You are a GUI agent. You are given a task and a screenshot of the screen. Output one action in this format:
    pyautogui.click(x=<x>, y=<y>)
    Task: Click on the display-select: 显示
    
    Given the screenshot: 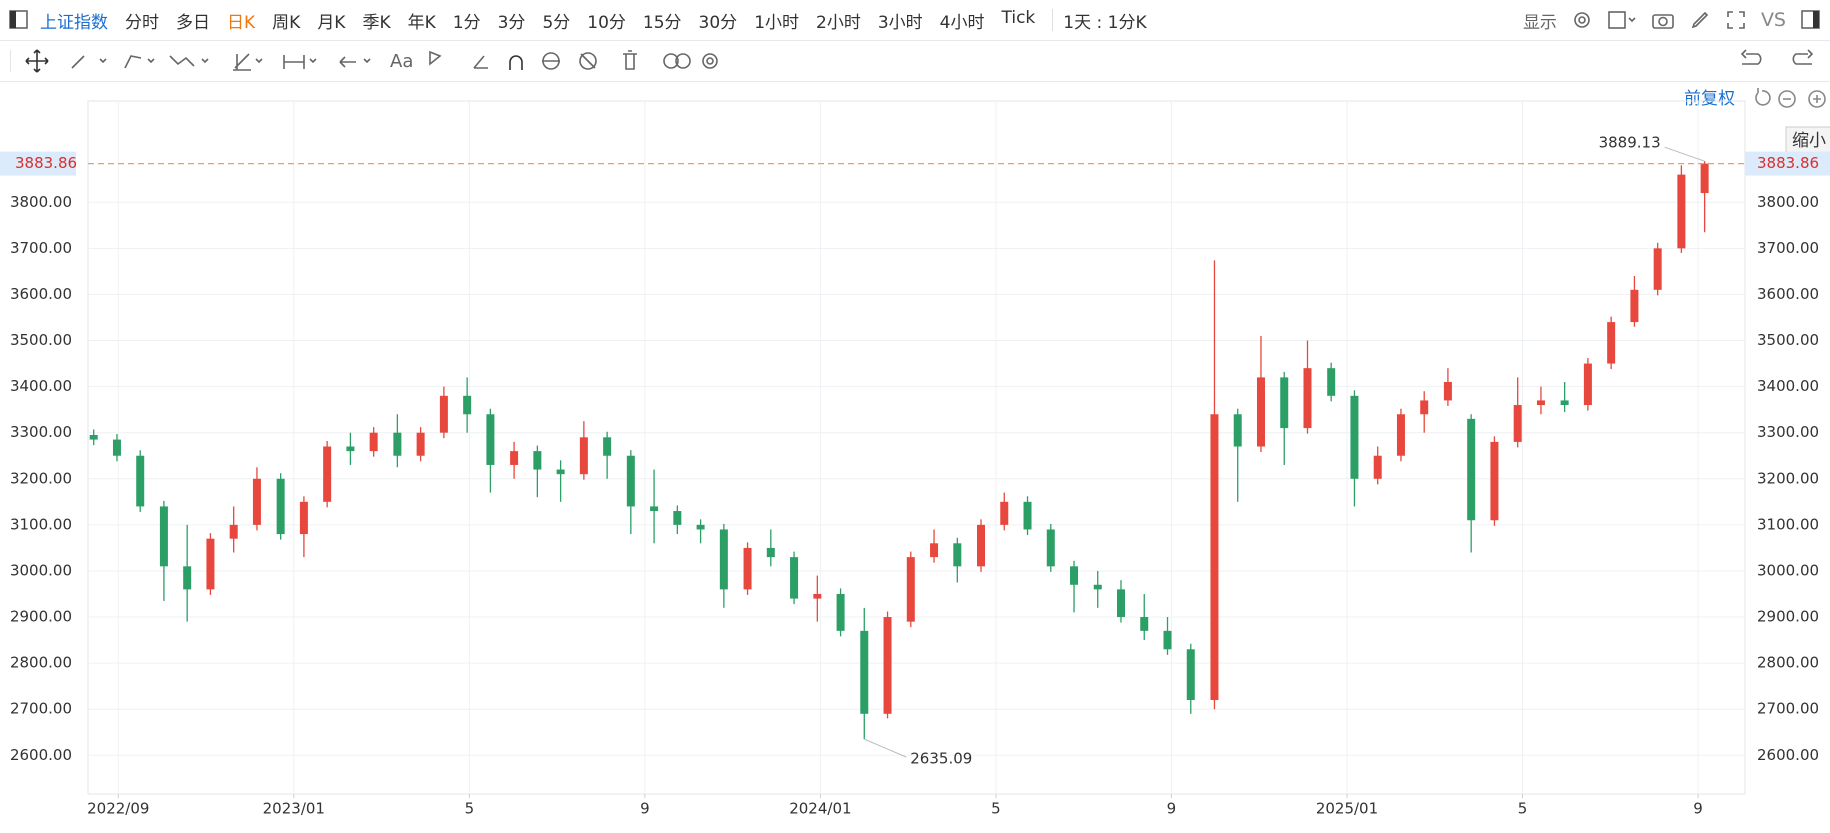 What is the action you would take?
    pyautogui.click(x=1539, y=22)
    